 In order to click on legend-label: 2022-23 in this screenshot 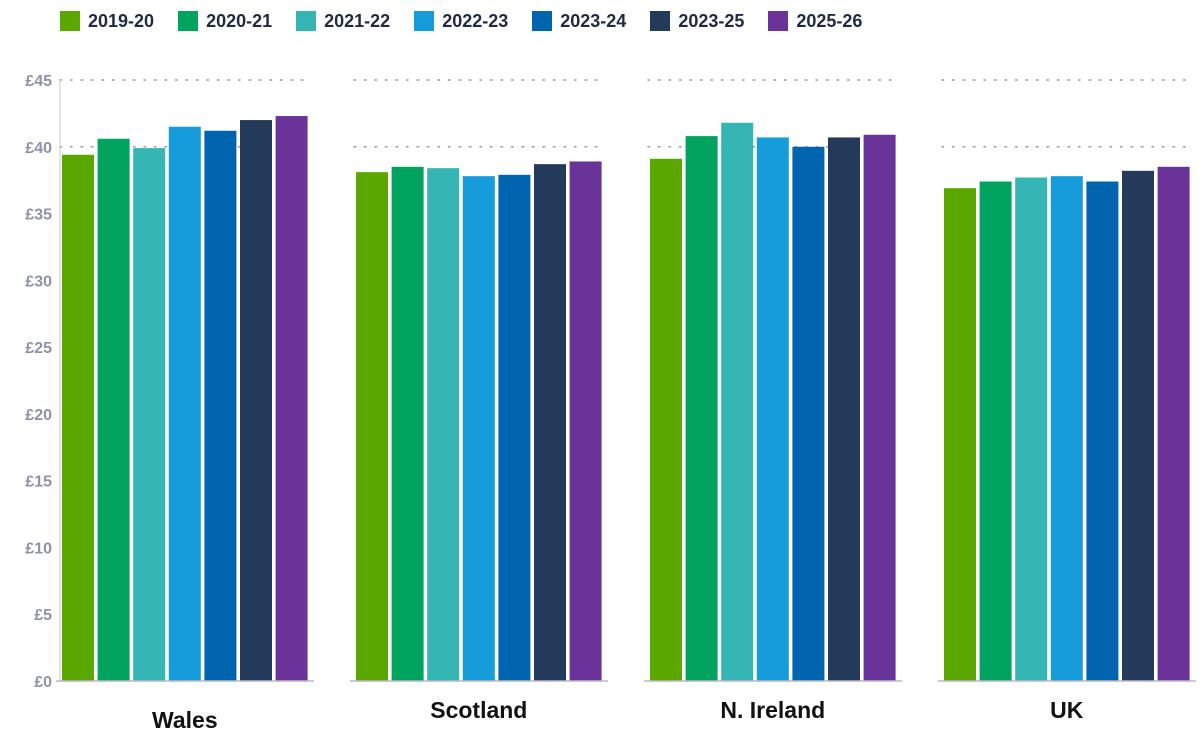, I will do `click(475, 20)`.